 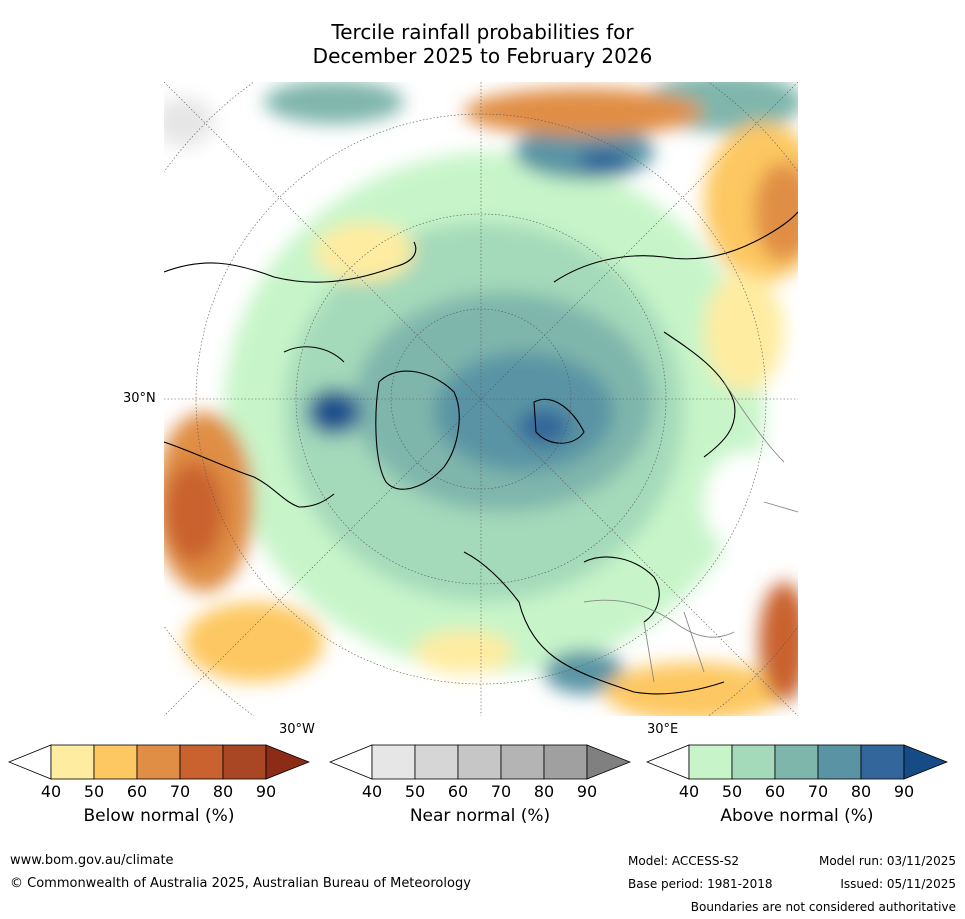 What do you see at coordinates (898, 884) in the screenshot?
I see `issued-date: Issued: 05/11/2025` at bounding box center [898, 884].